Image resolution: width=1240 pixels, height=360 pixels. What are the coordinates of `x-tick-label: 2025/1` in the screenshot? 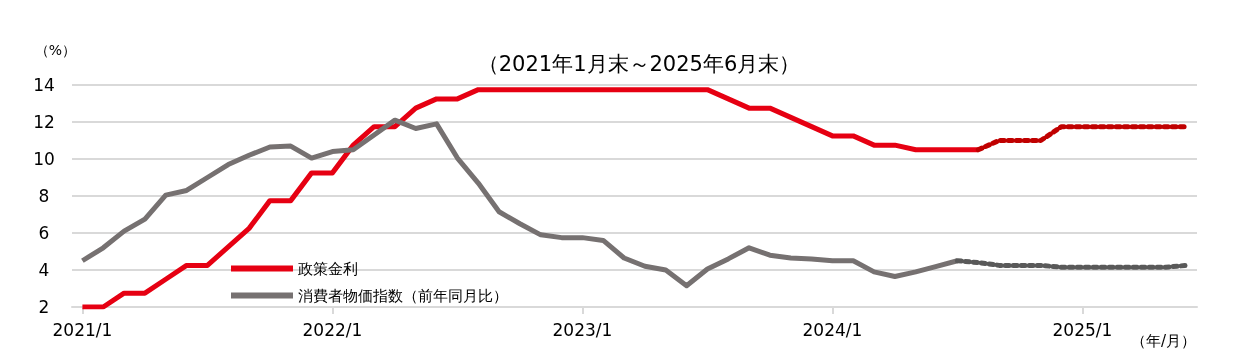 It's located at (1082, 329).